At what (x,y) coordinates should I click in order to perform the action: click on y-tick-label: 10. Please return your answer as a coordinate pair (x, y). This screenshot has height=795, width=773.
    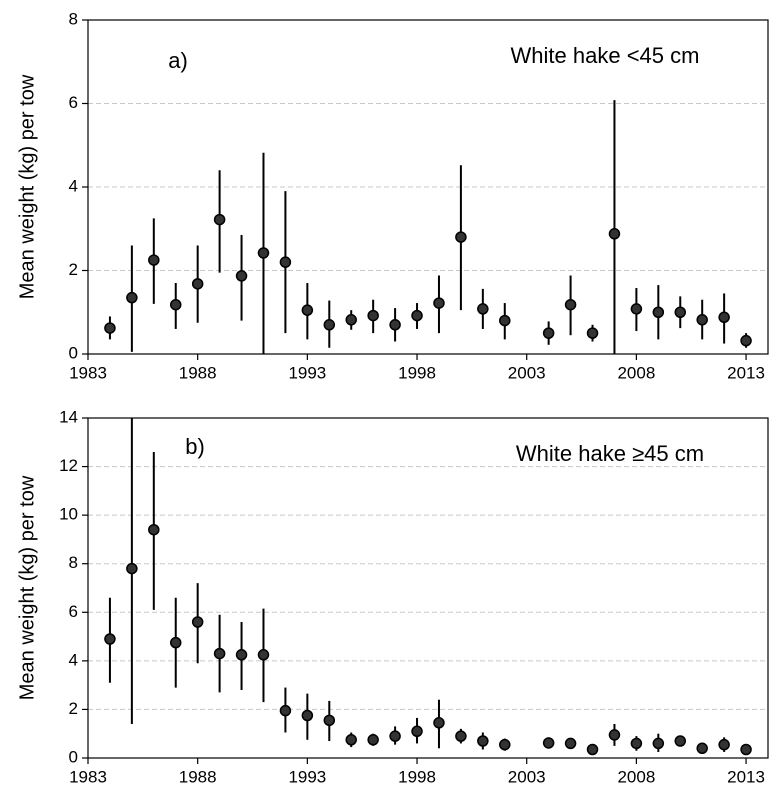
    Looking at the image, I should click on (68, 514).